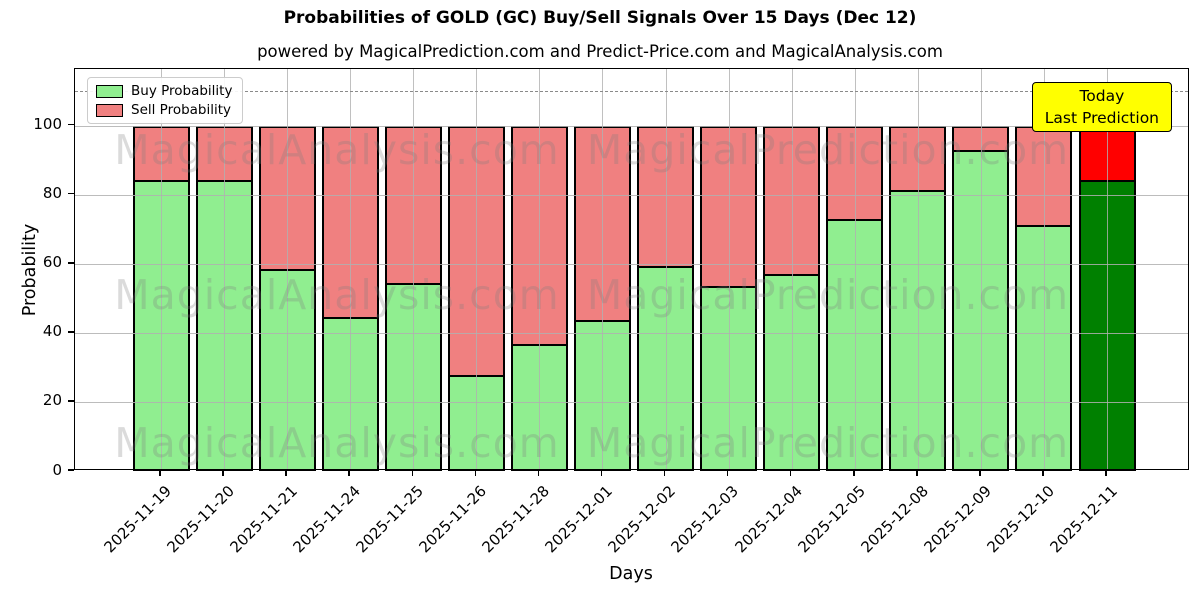  What do you see at coordinates (137, 519) in the screenshot?
I see `x-tick-label-2025-11-19: 2025-11-19` at bounding box center [137, 519].